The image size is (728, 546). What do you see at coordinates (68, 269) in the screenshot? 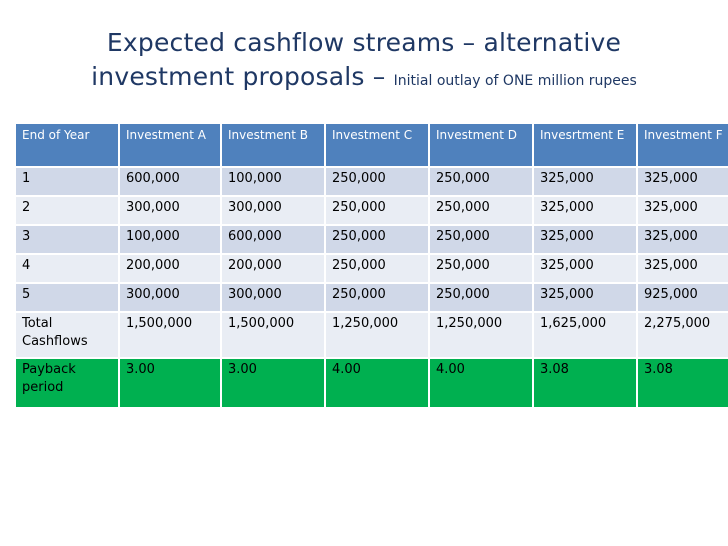
I see `table-cell: 4` at bounding box center [68, 269].